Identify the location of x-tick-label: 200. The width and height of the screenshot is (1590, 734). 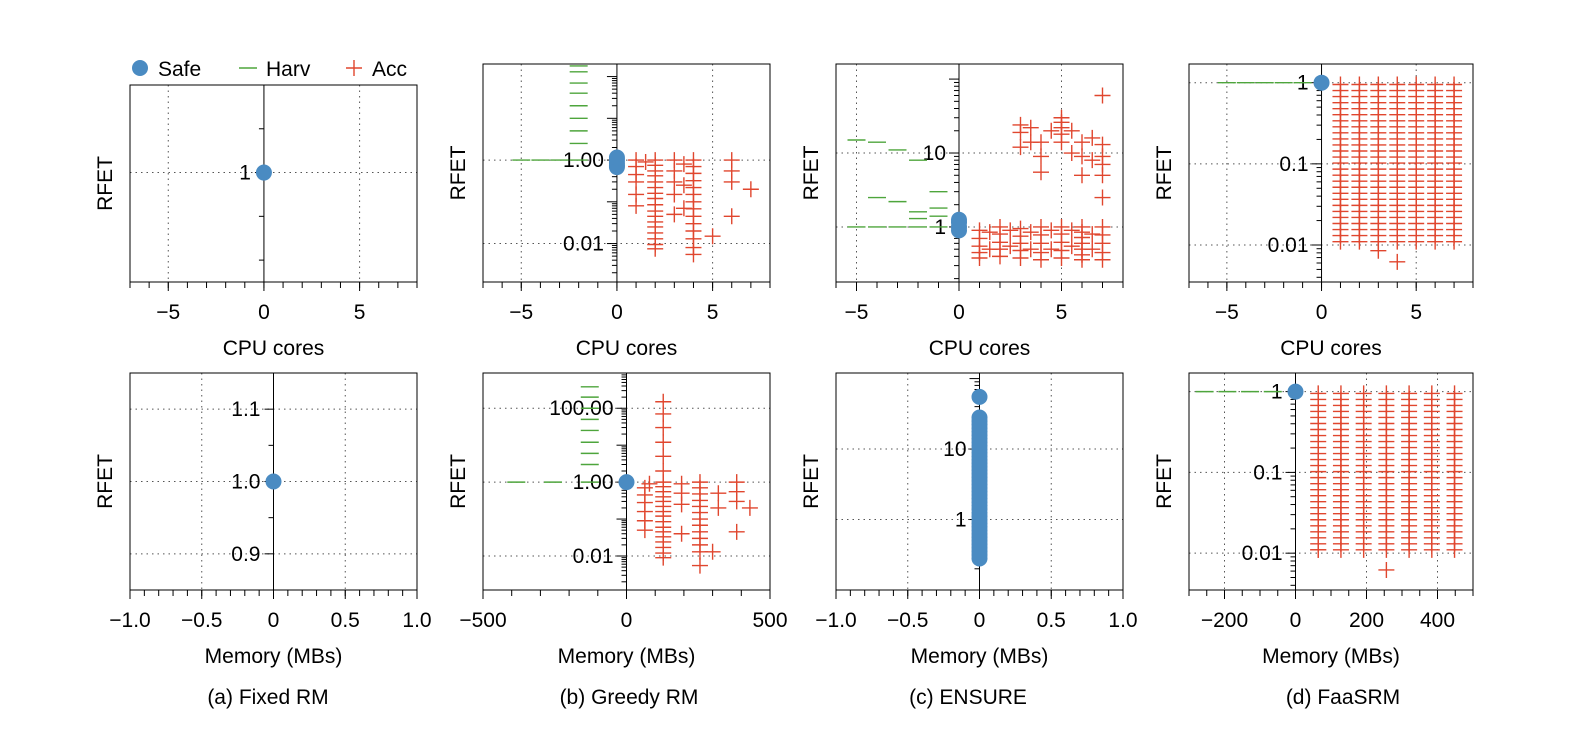
(1366, 620).